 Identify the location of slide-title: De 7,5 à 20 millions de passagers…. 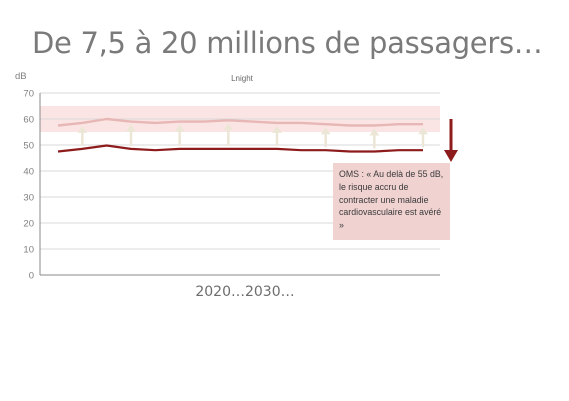
(287, 43).